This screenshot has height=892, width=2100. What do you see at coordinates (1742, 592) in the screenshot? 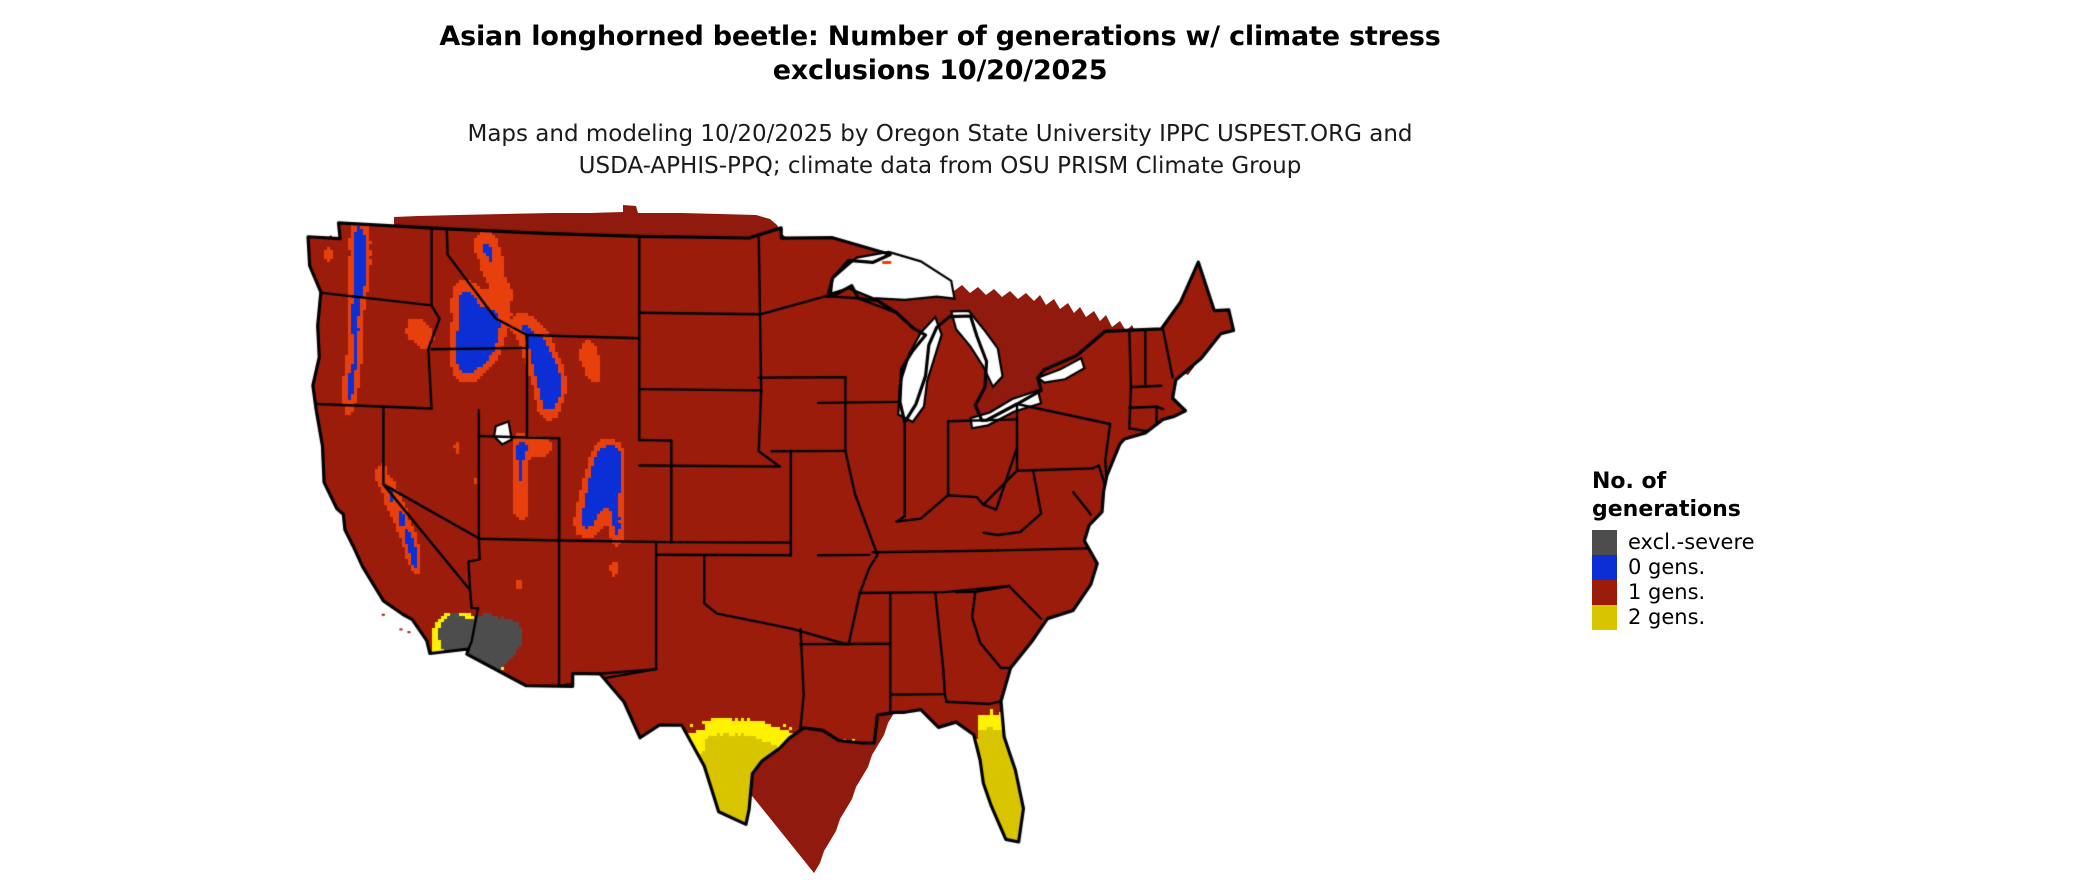
I see `legend-row: 1 gens.` at bounding box center [1742, 592].